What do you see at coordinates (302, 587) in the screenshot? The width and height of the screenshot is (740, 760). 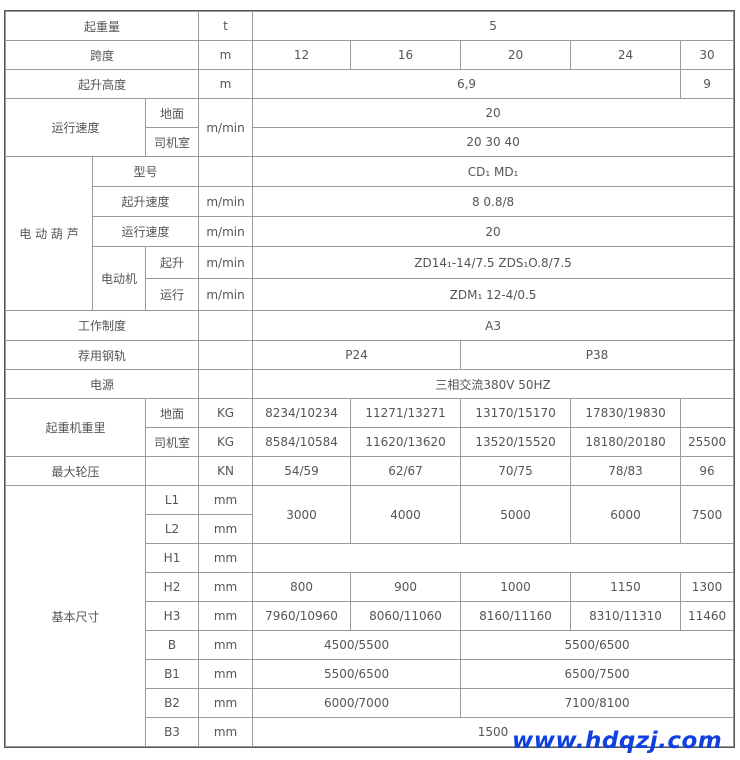 I see `table-cell: 800` at bounding box center [302, 587].